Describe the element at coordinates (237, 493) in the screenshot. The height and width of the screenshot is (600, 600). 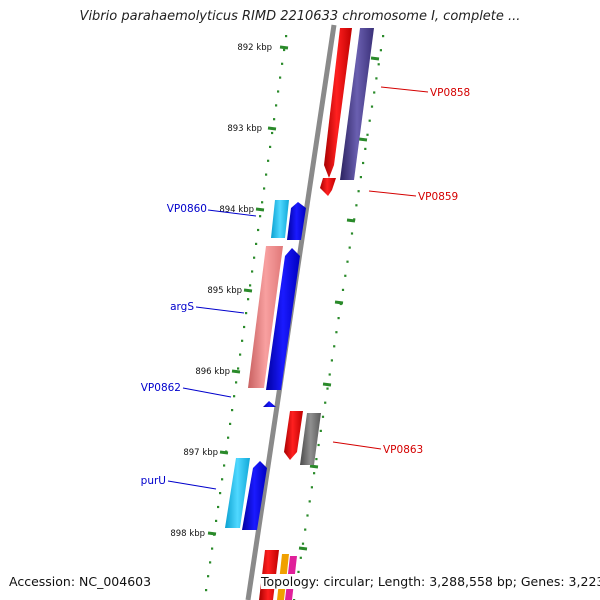
I see `gene-puru` at that location.